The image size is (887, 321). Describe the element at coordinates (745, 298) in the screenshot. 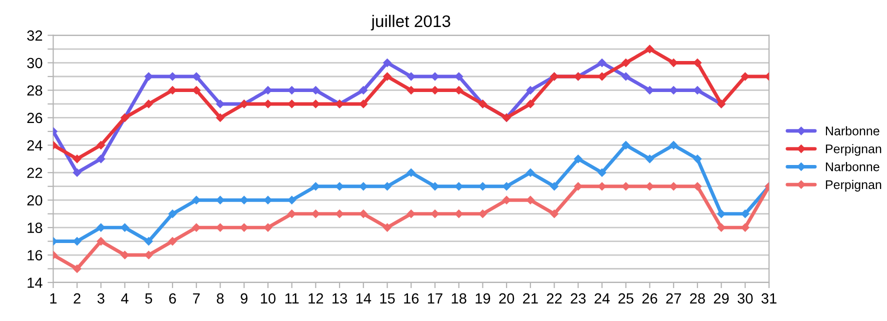

I see `x-tick-label: 30` at that location.